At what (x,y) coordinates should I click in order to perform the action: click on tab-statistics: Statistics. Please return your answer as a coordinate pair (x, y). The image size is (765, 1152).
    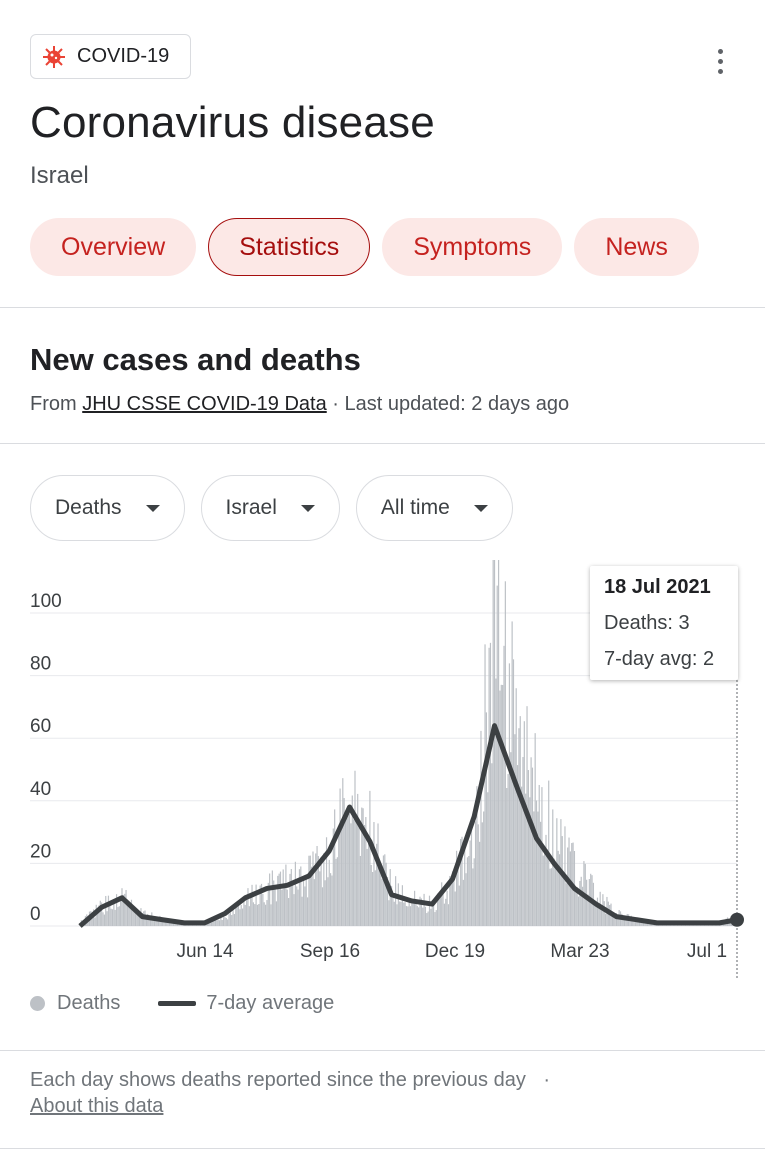
    Looking at the image, I should click on (289, 247).